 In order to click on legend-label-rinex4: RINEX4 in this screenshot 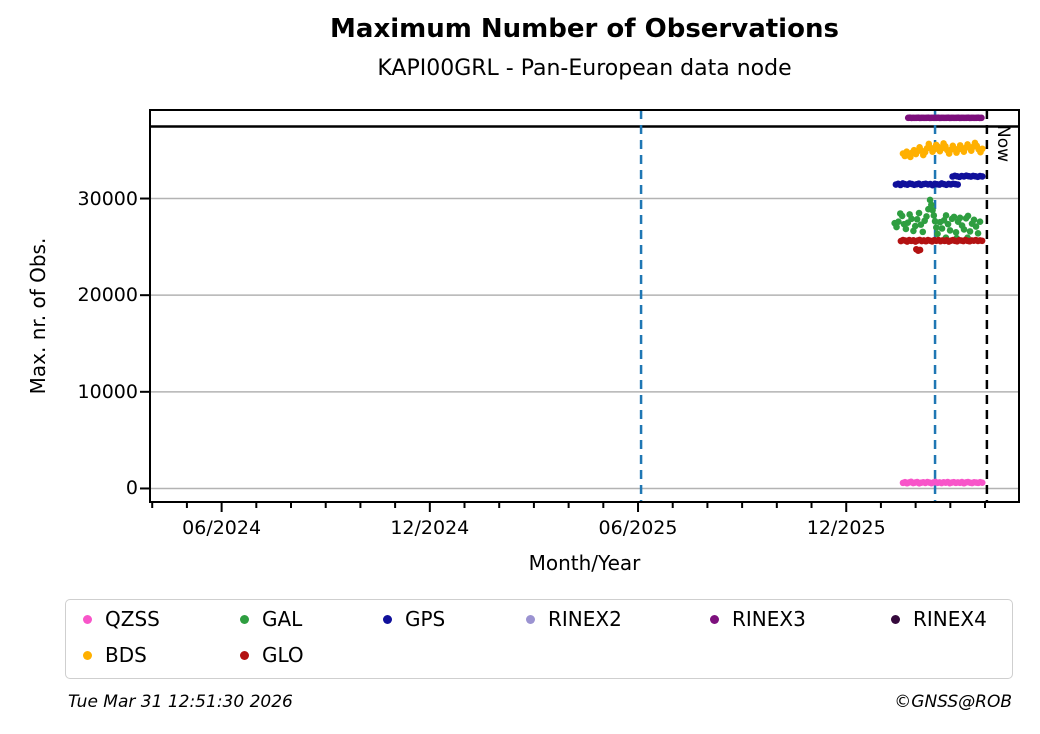, I will do `click(950, 619)`.